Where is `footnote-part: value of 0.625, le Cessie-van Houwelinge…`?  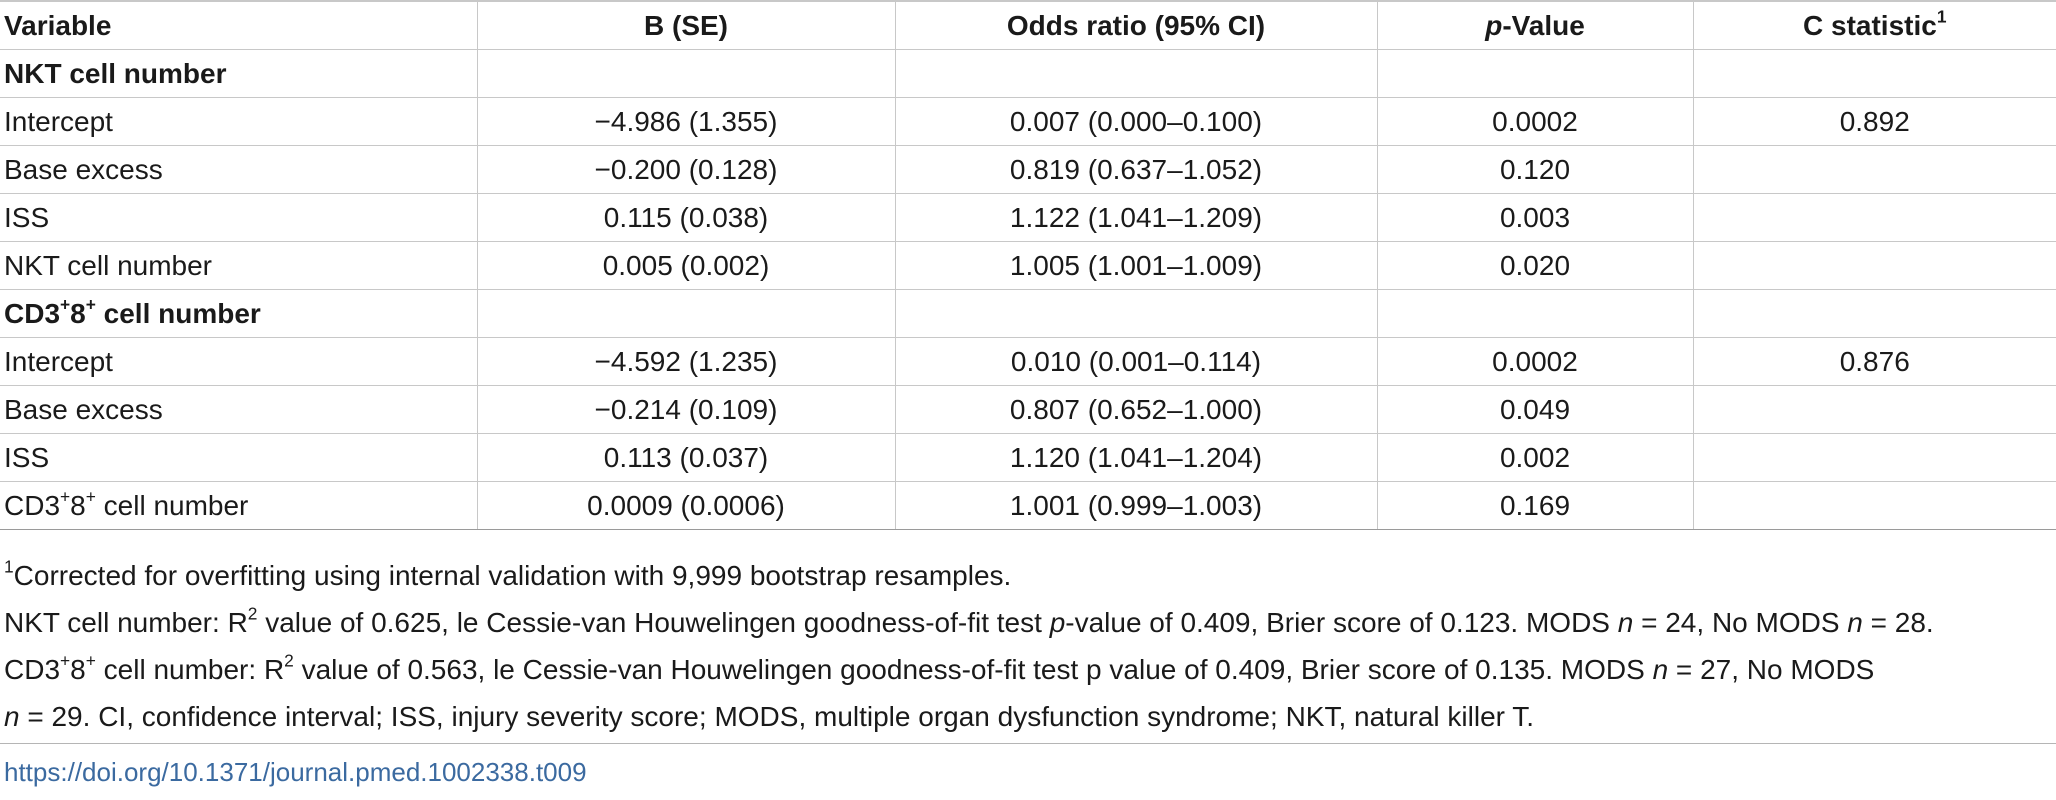
footnote-part: value of 0.625, le Cessie-van Houwelinge… is located at coordinates (653, 622).